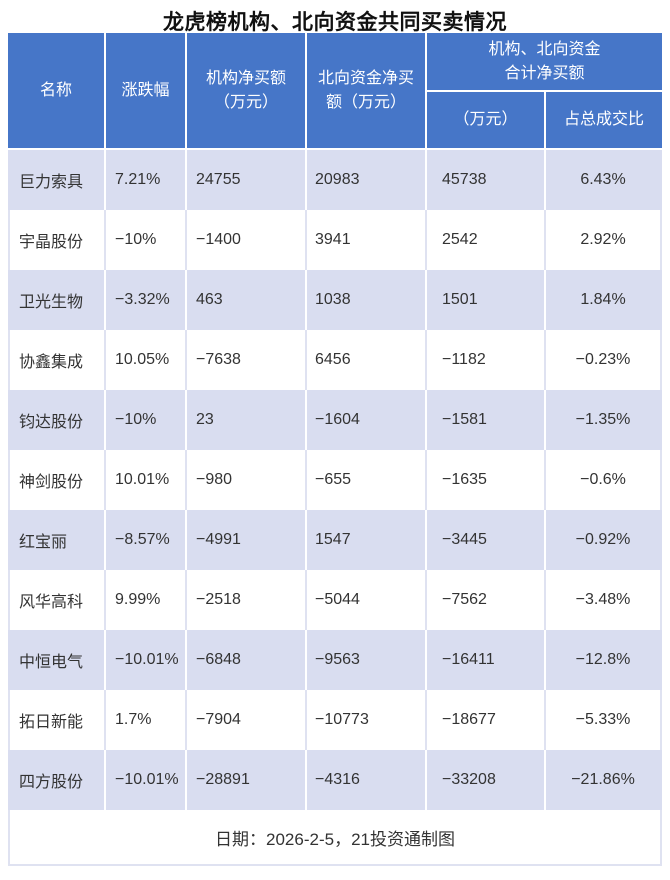 Image resolution: width=670 pixels, height=880 pixels. I want to click on table-row: 中恒电气 −10.01% −6848 −9563 −16411 −12.8%, so click(335, 660).